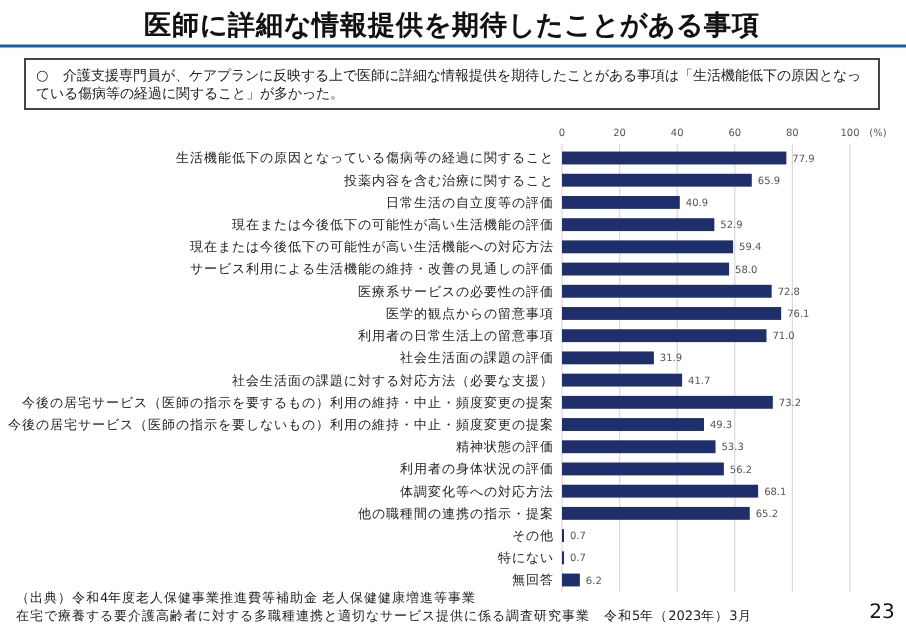 The image size is (906, 640). Describe the element at coordinates (882, 613) in the screenshot. I see `text: 23` at that location.